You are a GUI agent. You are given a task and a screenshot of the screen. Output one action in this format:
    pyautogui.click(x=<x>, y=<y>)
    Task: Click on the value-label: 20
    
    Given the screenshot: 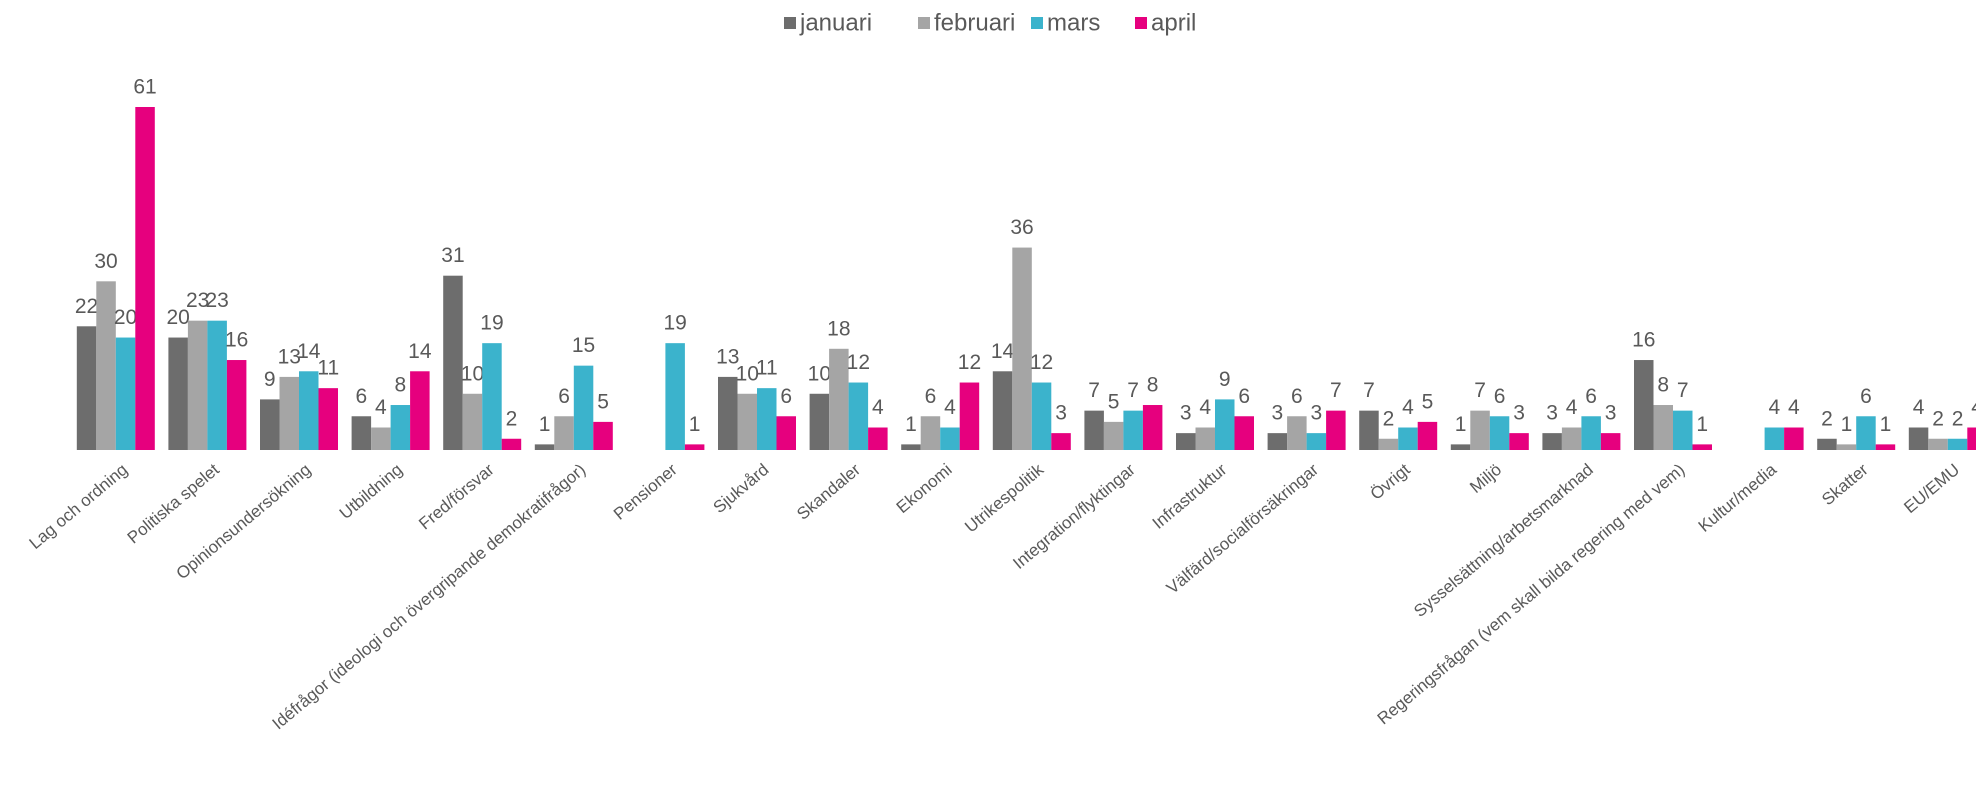 What is the action you would take?
    pyautogui.click(x=125, y=317)
    